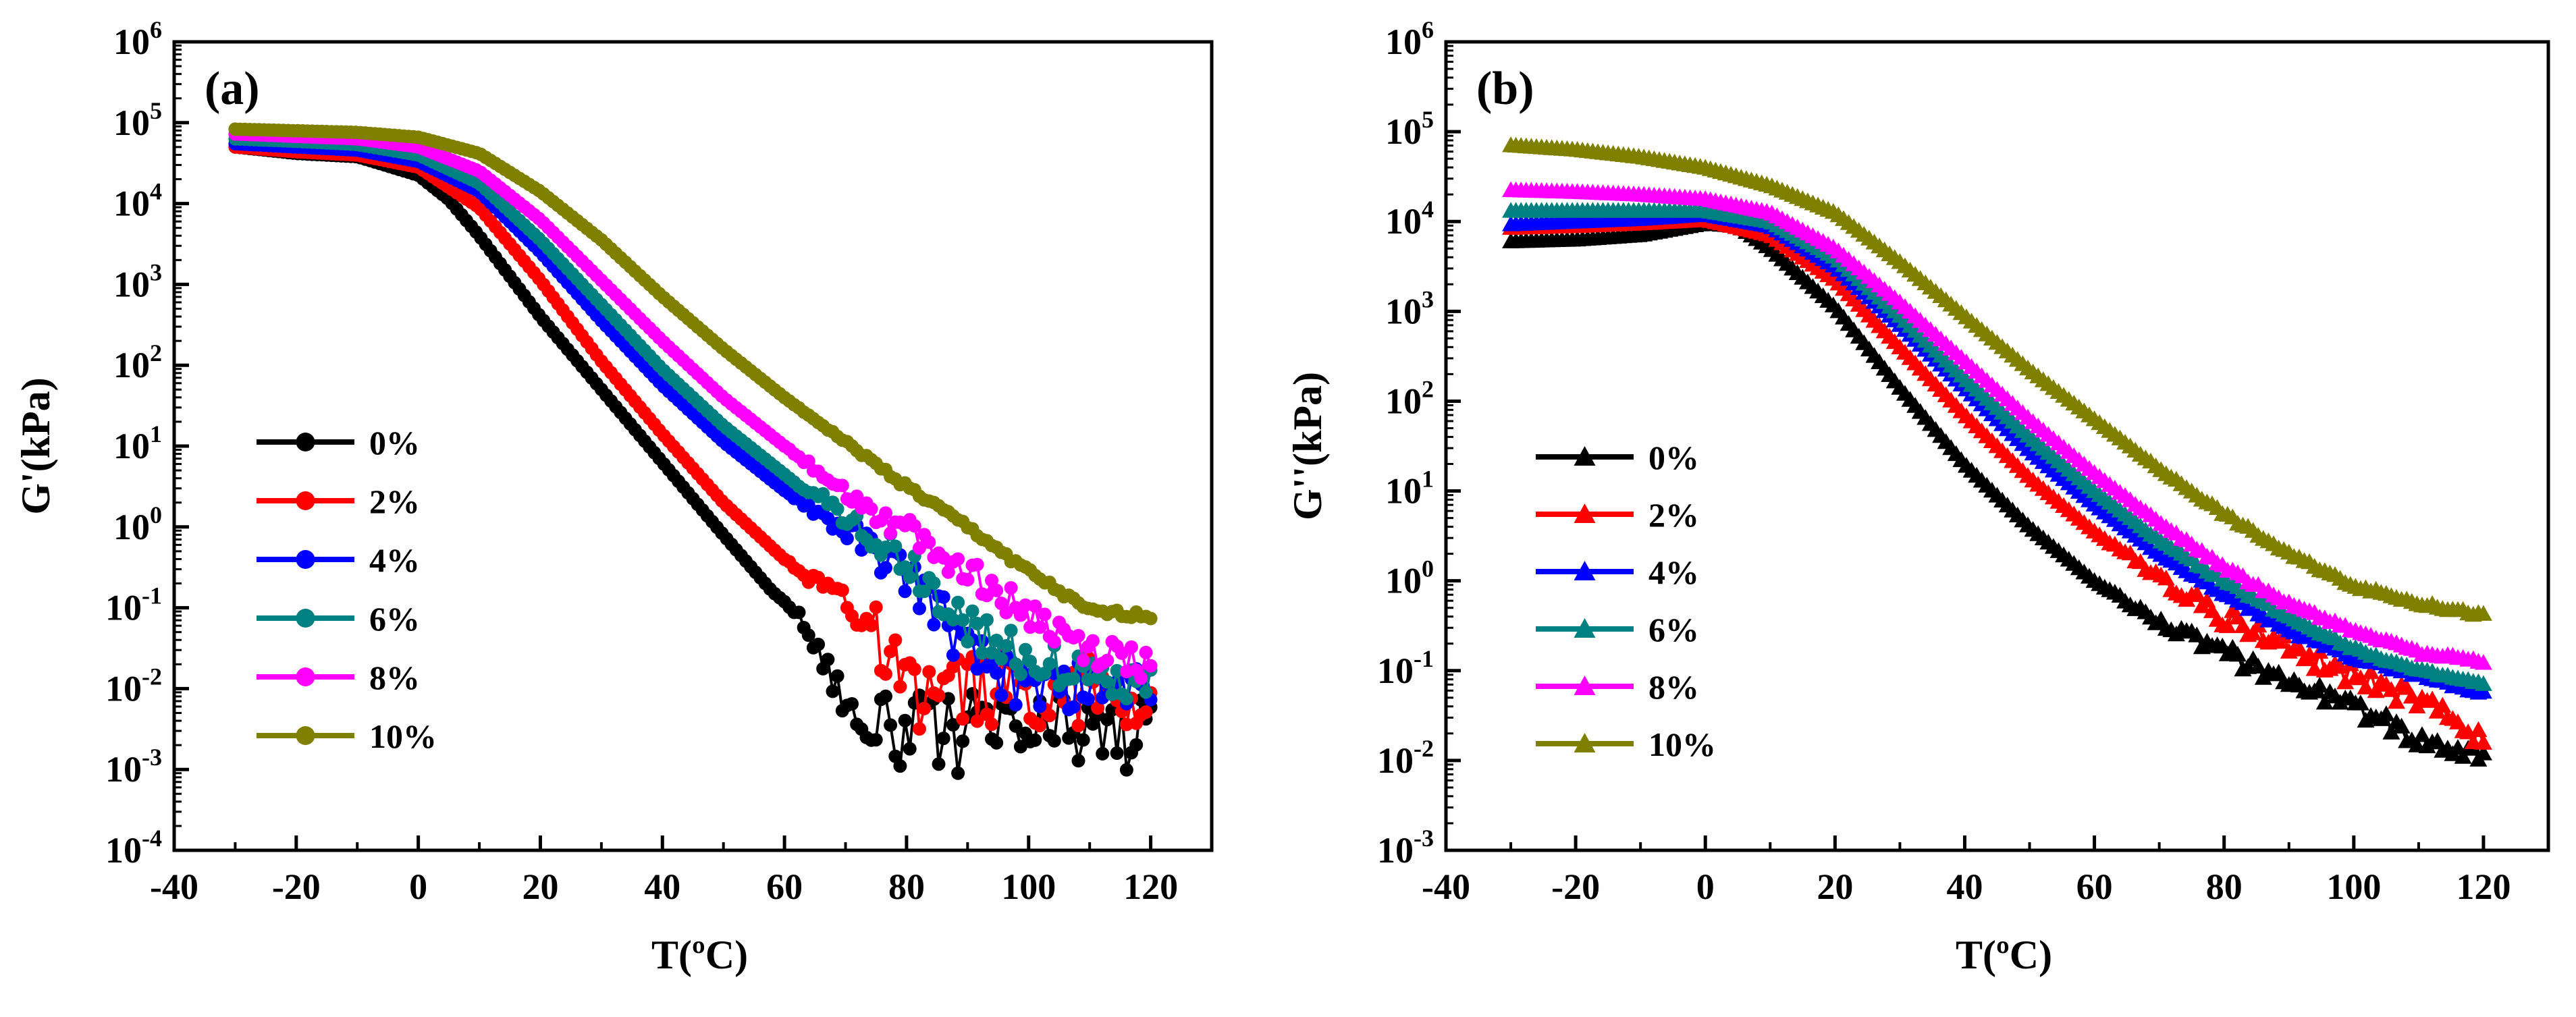 The width and height of the screenshot is (2576, 1017). What do you see at coordinates (2004, 955) in the screenshot?
I see `x-axis-title: T(ºC)` at bounding box center [2004, 955].